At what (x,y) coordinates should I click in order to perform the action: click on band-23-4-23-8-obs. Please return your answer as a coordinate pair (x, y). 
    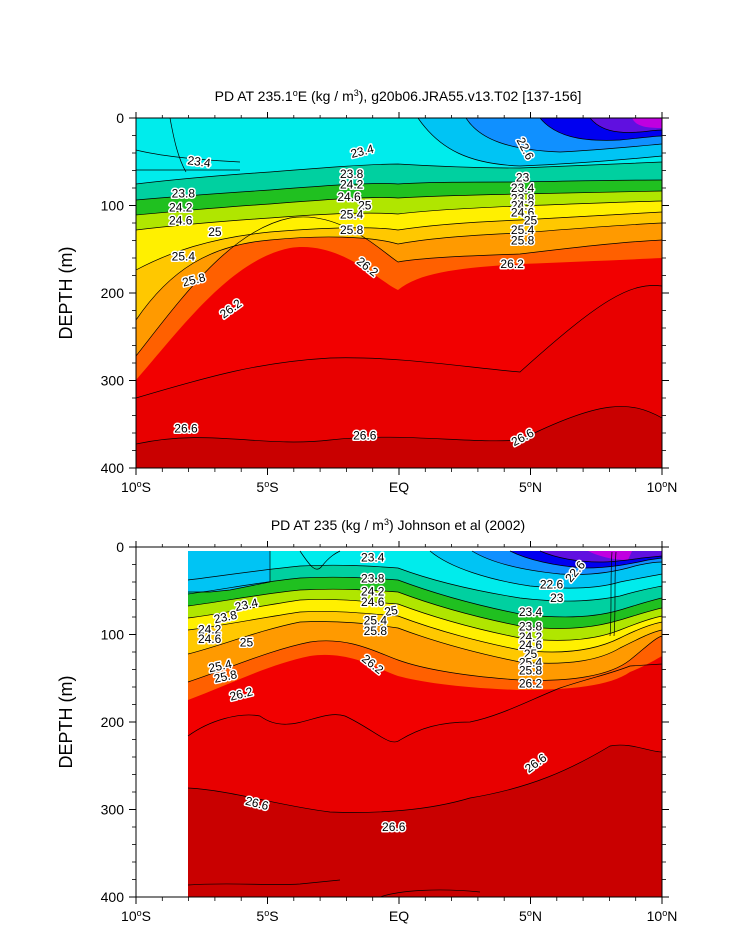
    Looking at the image, I should click on (425, 591).